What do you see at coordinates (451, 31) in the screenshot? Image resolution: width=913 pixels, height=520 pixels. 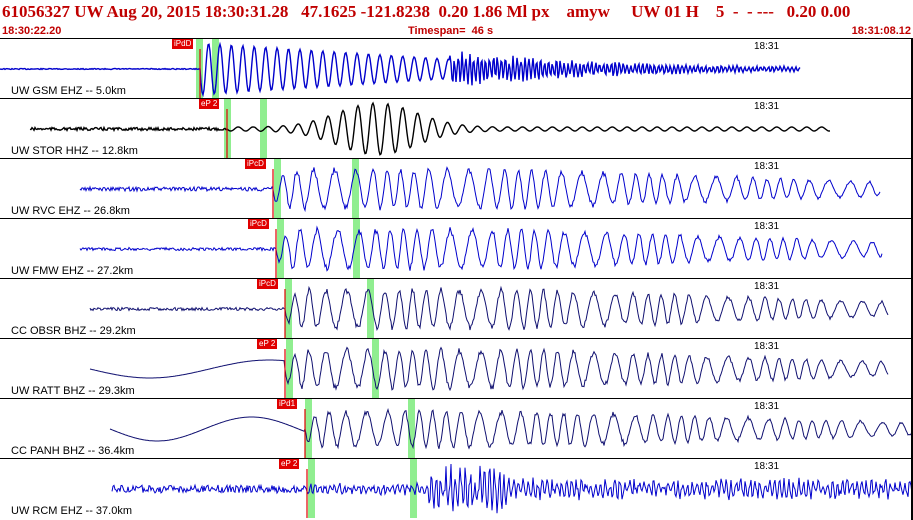 I see `timespan-label: Timespan= 46 s` at bounding box center [451, 31].